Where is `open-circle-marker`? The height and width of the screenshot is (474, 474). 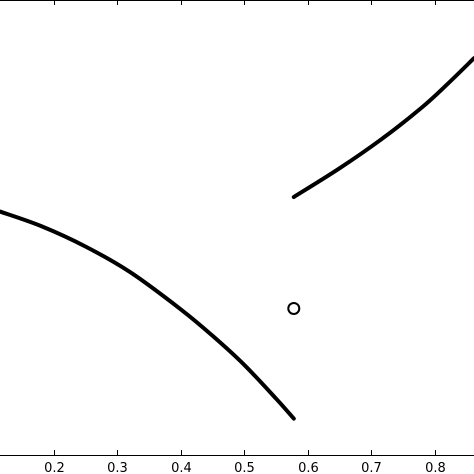 open-circle-marker is located at coordinates (294, 308).